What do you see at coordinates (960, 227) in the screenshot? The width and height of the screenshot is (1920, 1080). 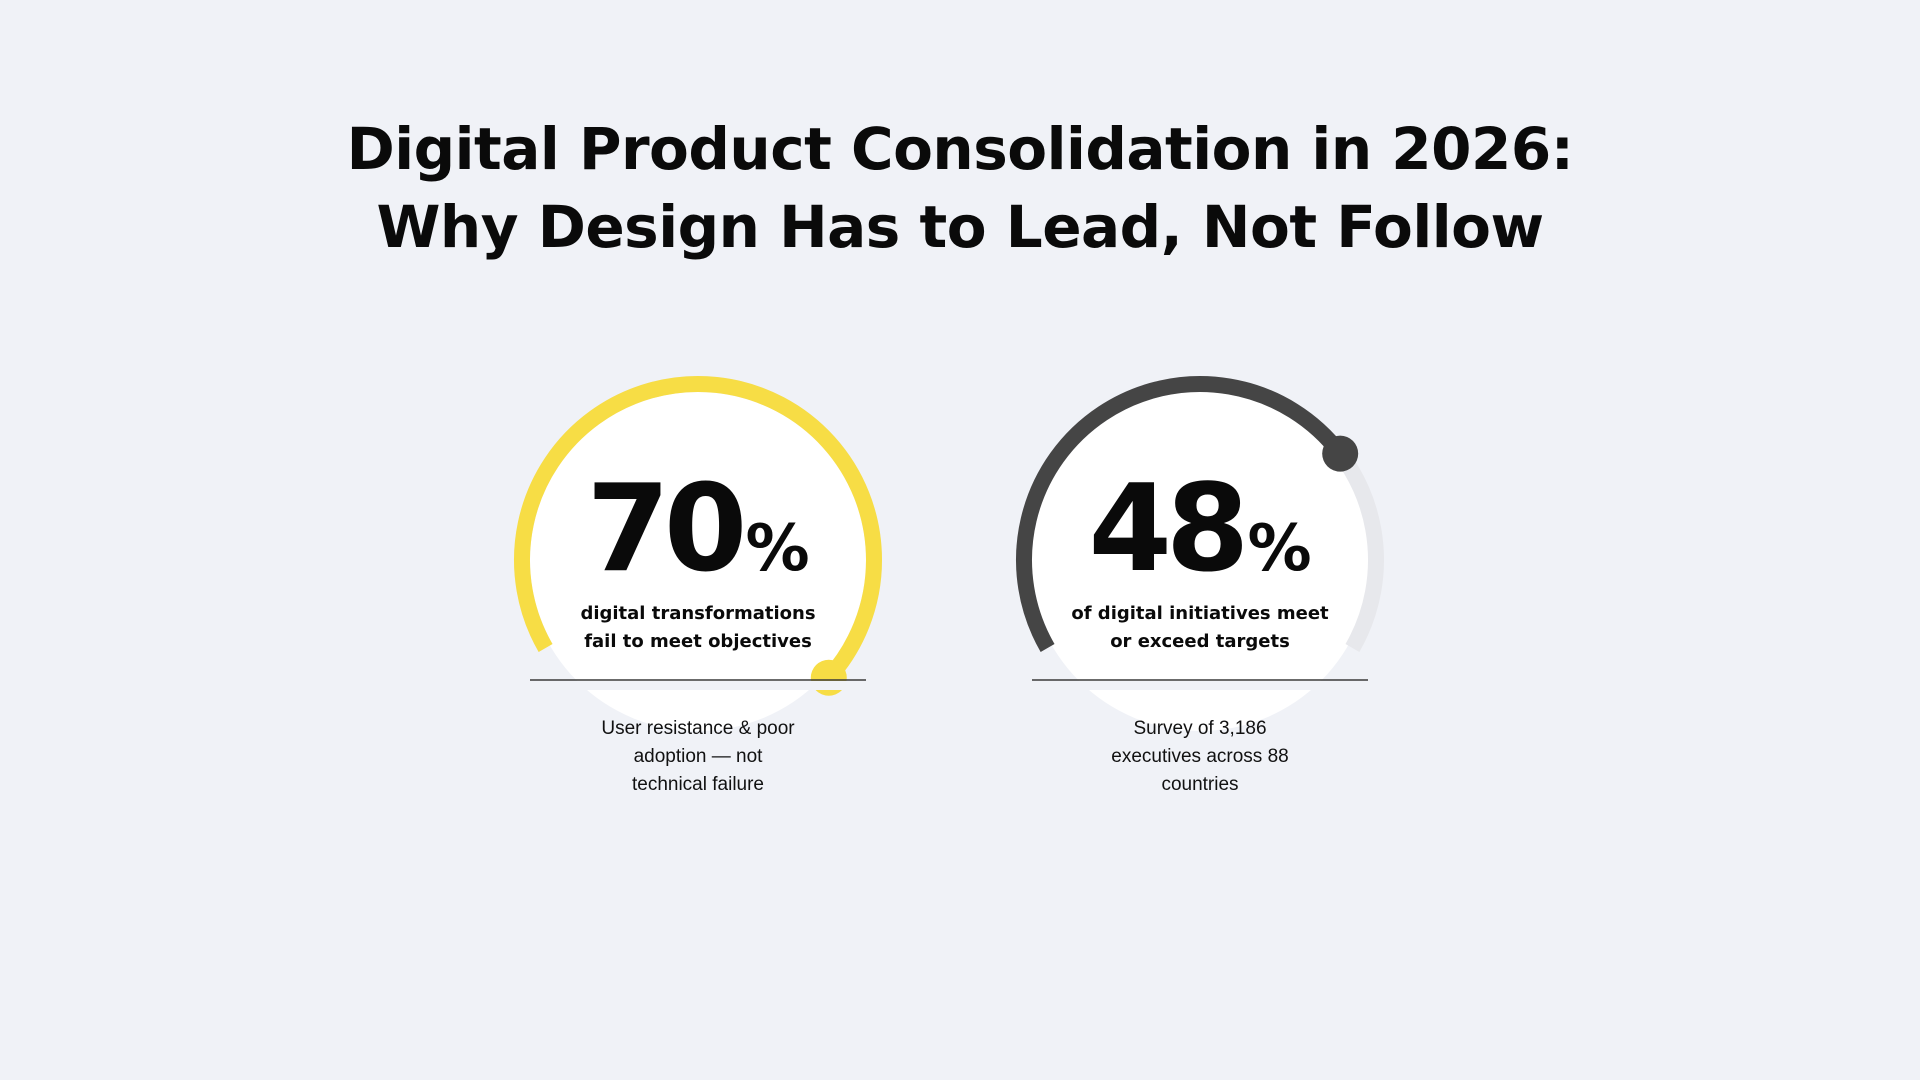 I see `title-line-2: Why Design Has to Lead, Not Follow` at bounding box center [960, 227].